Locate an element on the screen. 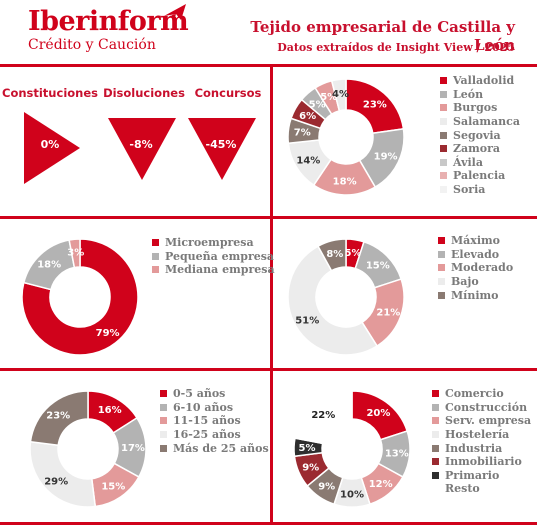 The width and height of the screenshot is (537, 532). slice-label-16-25-anos: 29% is located at coordinates (56, 481).